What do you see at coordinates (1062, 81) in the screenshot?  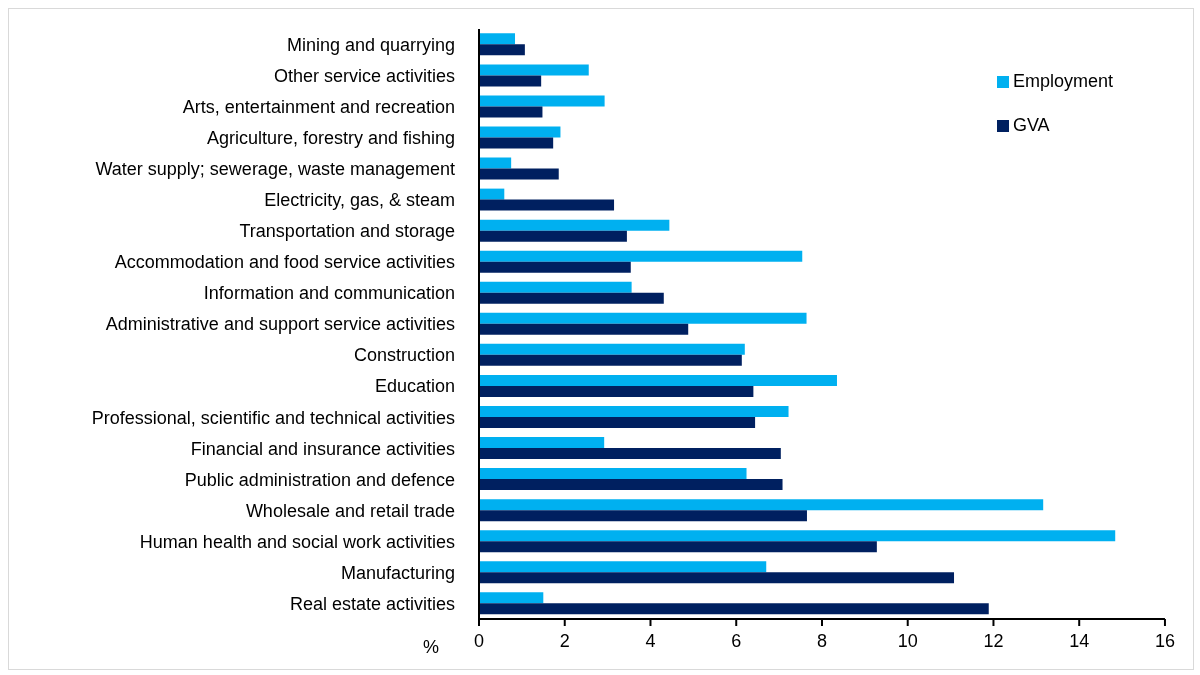 I see `legend-label: Employment` at bounding box center [1062, 81].